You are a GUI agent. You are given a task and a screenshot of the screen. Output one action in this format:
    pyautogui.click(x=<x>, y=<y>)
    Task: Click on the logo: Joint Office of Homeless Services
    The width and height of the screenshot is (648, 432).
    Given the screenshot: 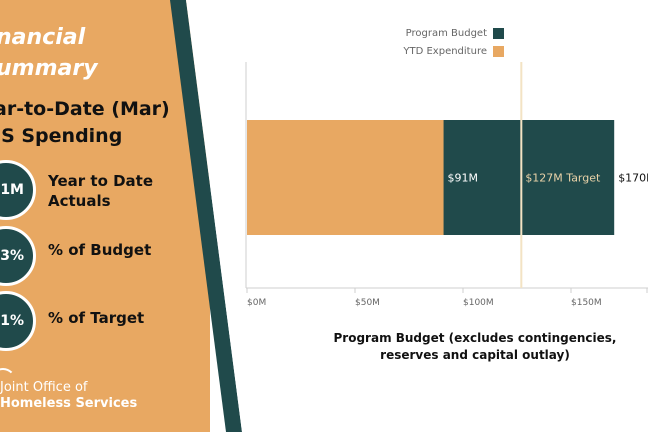 What is the action you would take?
    pyautogui.click(x=68, y=396)
    